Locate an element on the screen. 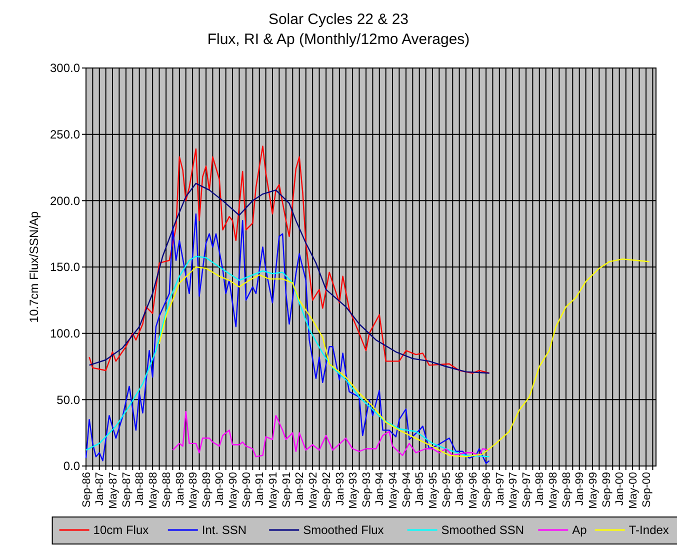 Image resolution: width=677 pixels, height=554 pixels. x-tick-label: Sep-98 is located at coordinates (566, 490).